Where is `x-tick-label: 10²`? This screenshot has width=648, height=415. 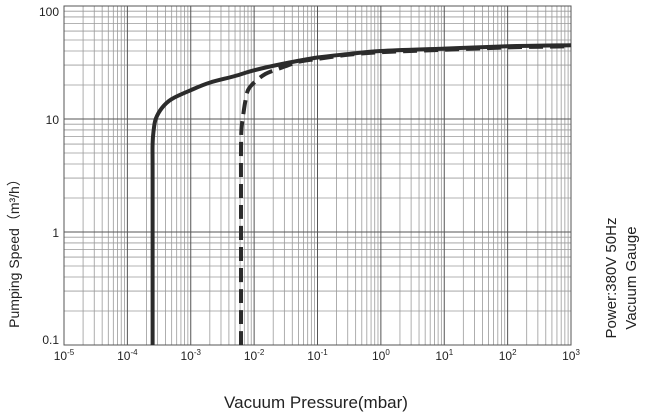
x-tick-label: 10² is located at coordinates (508, 355).